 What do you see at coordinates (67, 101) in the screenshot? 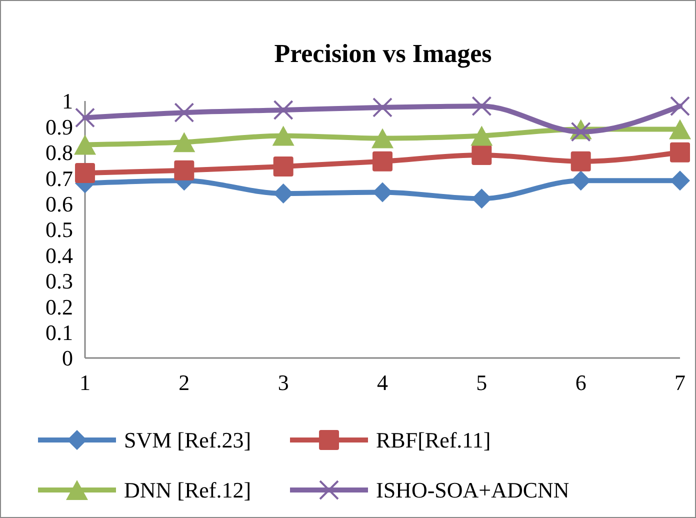
I see `y-tick-label: 1` at bounding box center [67, 101].